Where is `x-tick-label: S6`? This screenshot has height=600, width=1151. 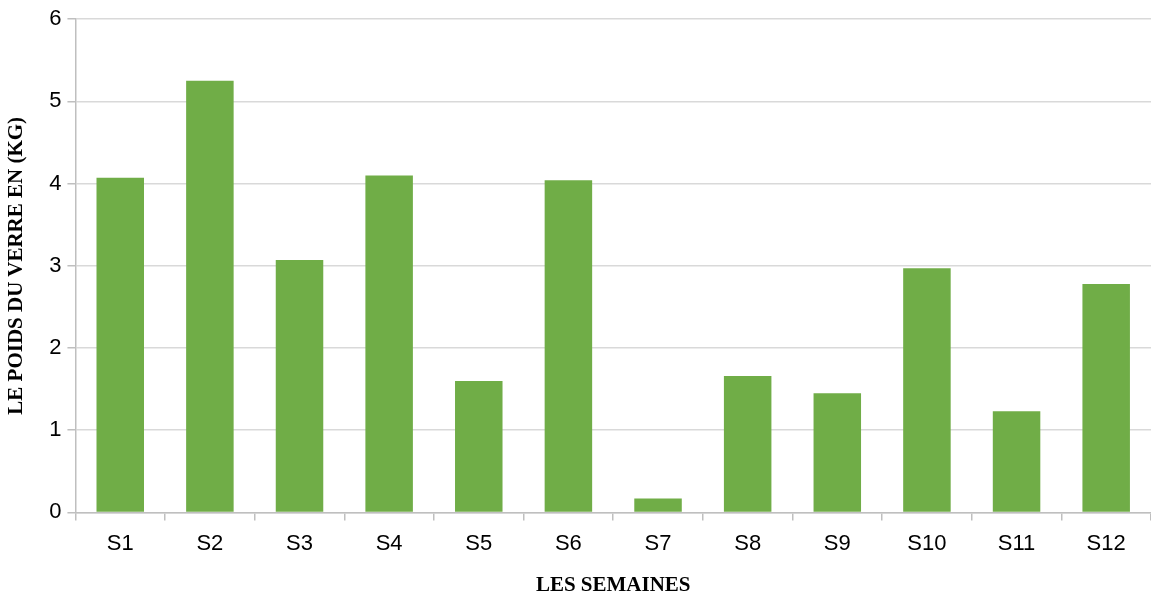
x-tick-label: S6 is located at coordinates (568, 542).